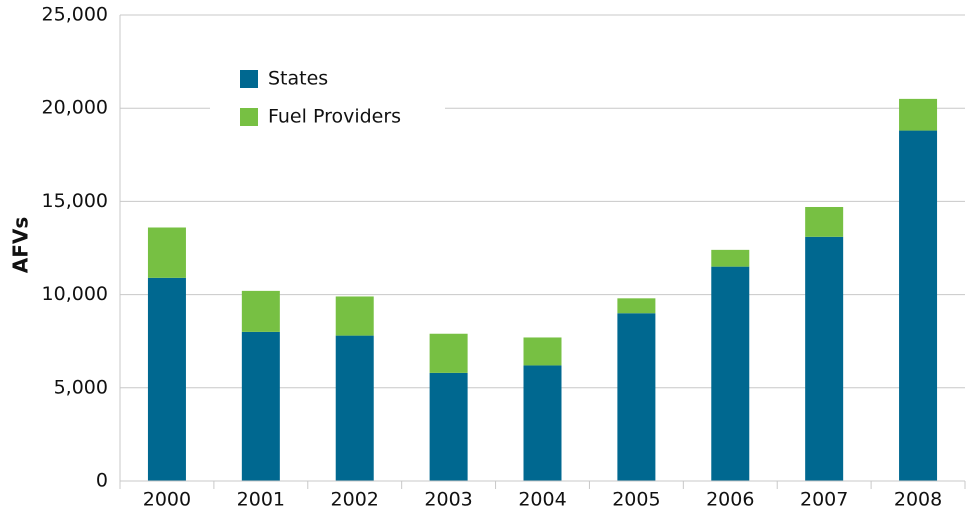  What do you see at coordinates (81, 387) in the screenshot?
I see `y-tick-label: 5,000` at bounding box center [81, 387].